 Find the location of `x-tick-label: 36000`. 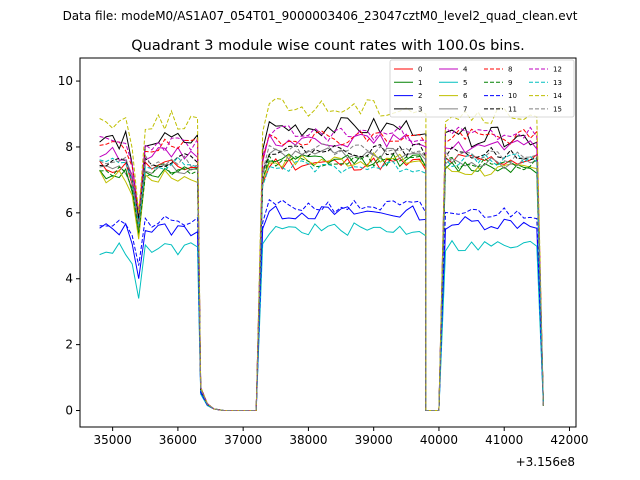

x-tick-label: 36000 is located at coordinates (178, 440).